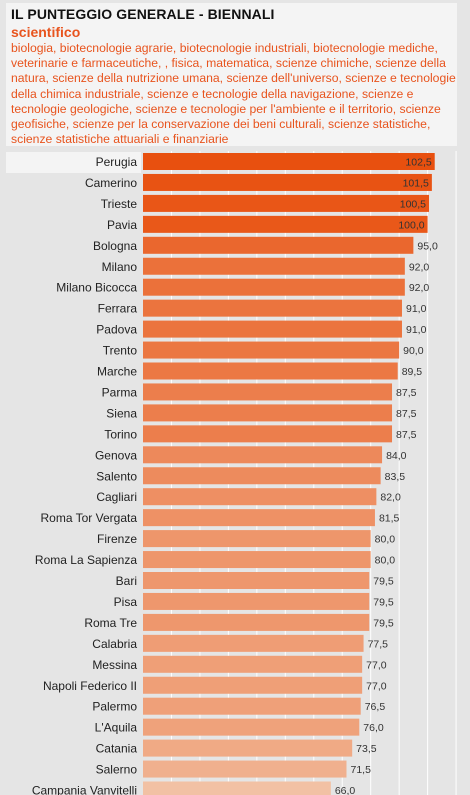 This screenshot has width=470, height=795. Describe the element at coordinates (89, 518) in the screenshot. I see `category-label: Roma Tor Vergata` at that location.